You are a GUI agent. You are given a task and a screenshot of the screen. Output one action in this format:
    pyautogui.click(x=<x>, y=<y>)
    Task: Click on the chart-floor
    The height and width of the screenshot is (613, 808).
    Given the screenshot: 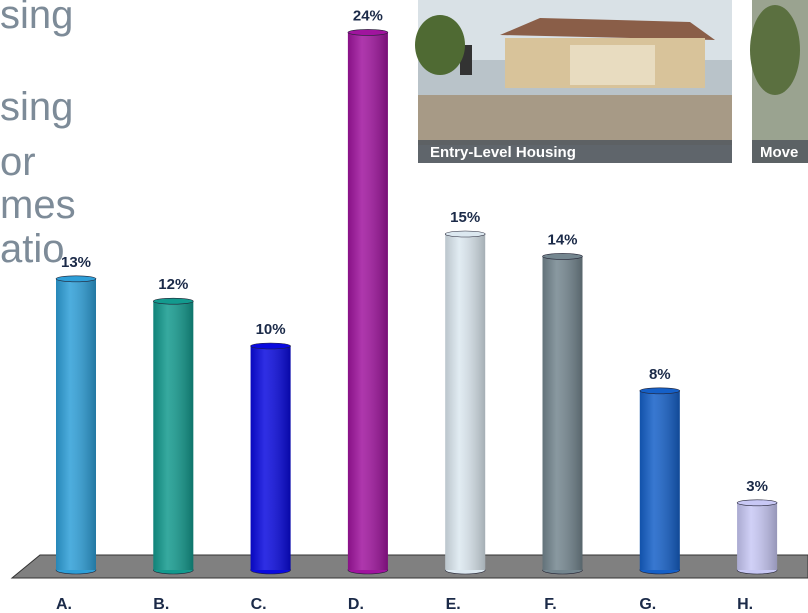 What is the action you would take?
    pyautogui.click(x=409, y=566)
    